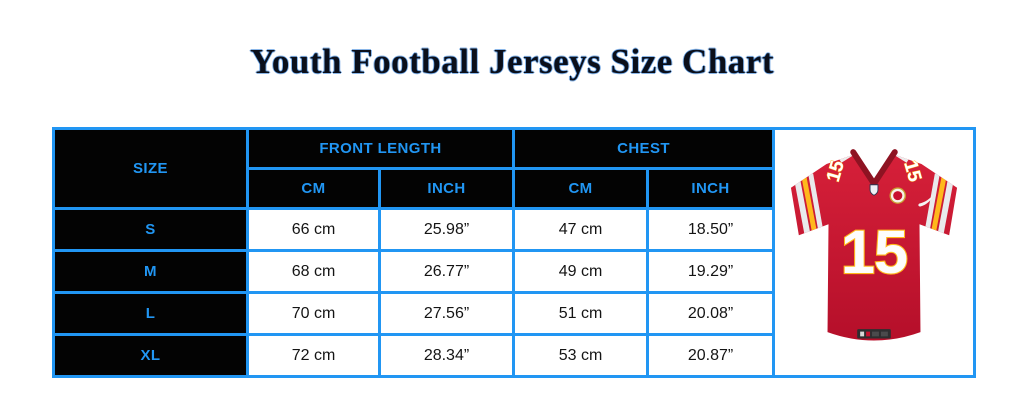 This screenshot has width=1024, height=418. I want to click on header-chest: CHEST, so click(644, 148).